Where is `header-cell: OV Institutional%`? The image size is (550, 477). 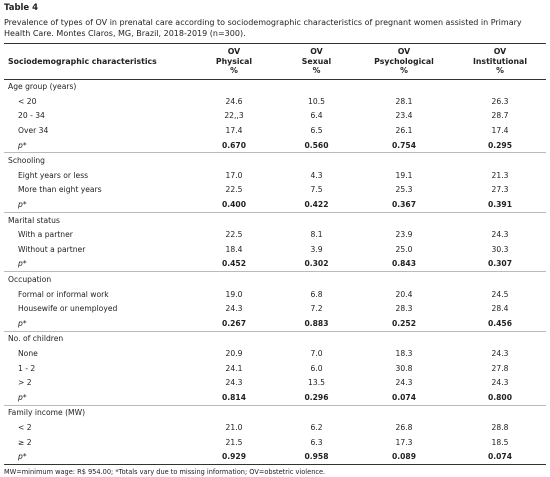 header-cell: OV Institutional% is located at coordinates (500, 61).